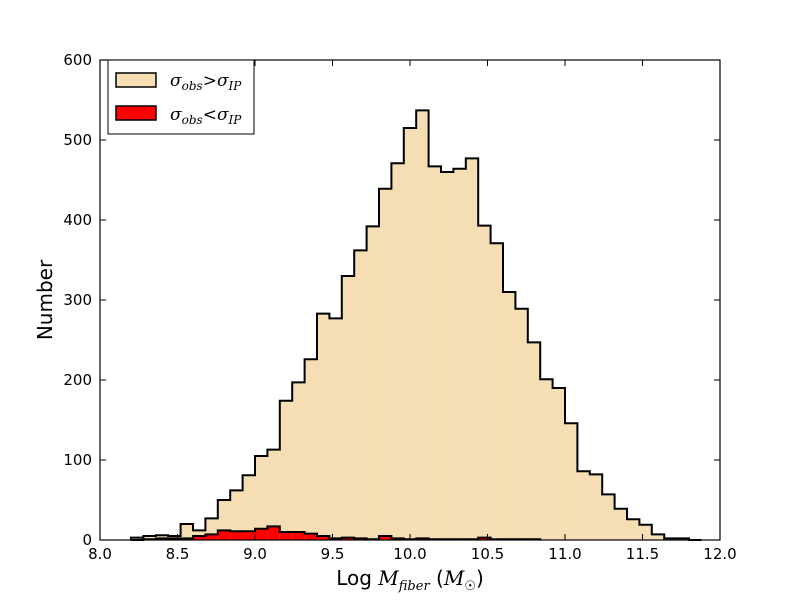 Image resolution: width=800 pixels, height=600 pixels. What do you see at coordinates (77, 140) in the screenshot?
I see `y-tick-label: 500` at bounding box center [77, 140].